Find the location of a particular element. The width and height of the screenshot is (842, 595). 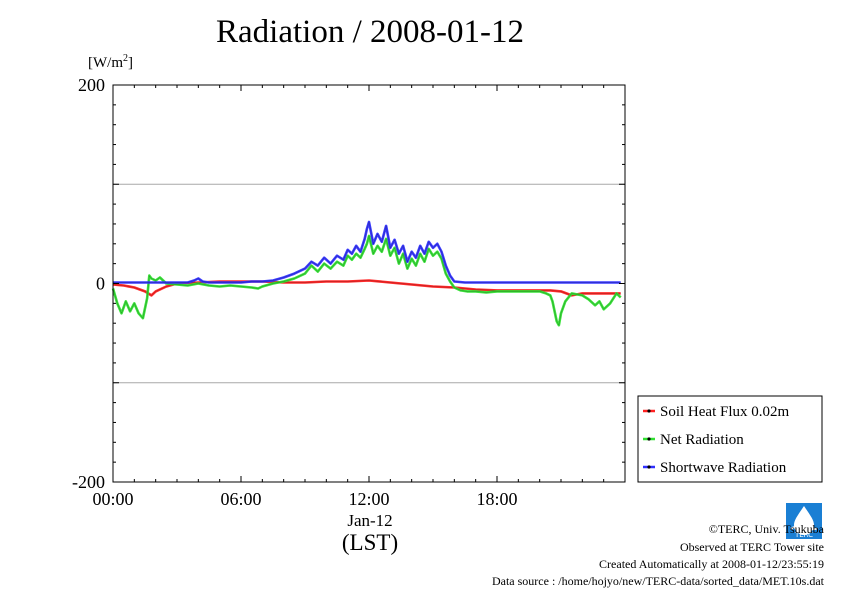

y-tick-label: -200 is located at coordinates (88, 482).